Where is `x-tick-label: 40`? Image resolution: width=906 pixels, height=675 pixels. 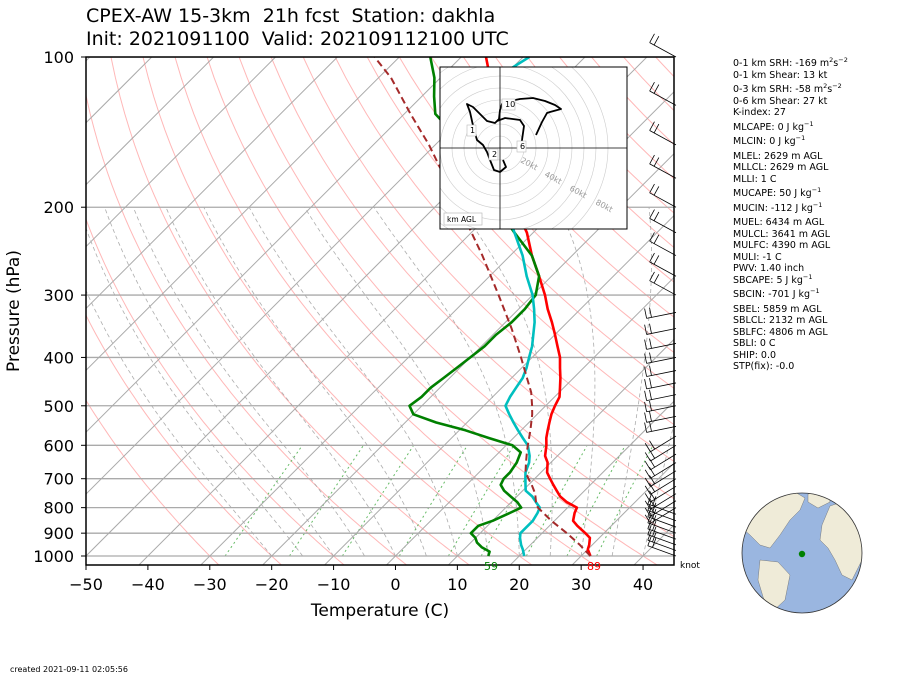 x-tick-label: 40 is located at coordinates (643, 584).